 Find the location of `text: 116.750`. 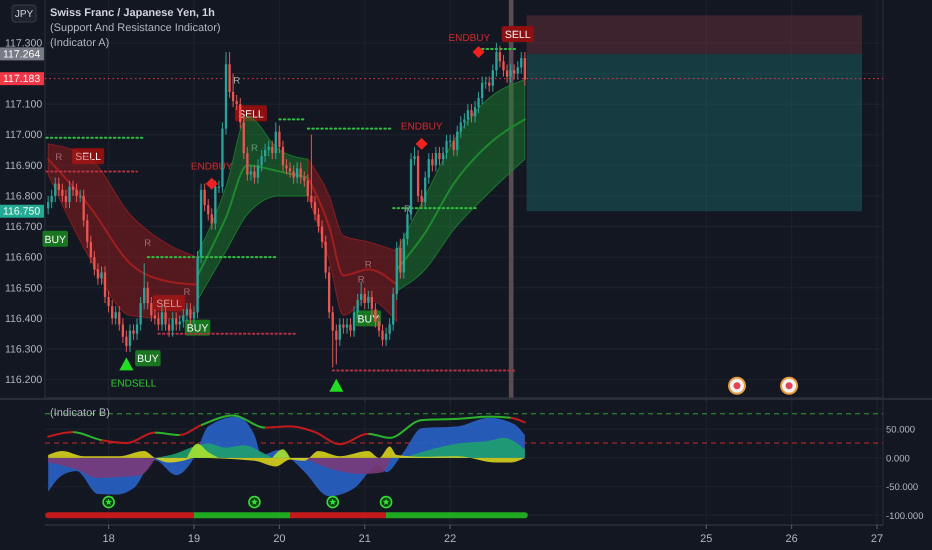

text: 116.750 is located at coordinates (21, 212).